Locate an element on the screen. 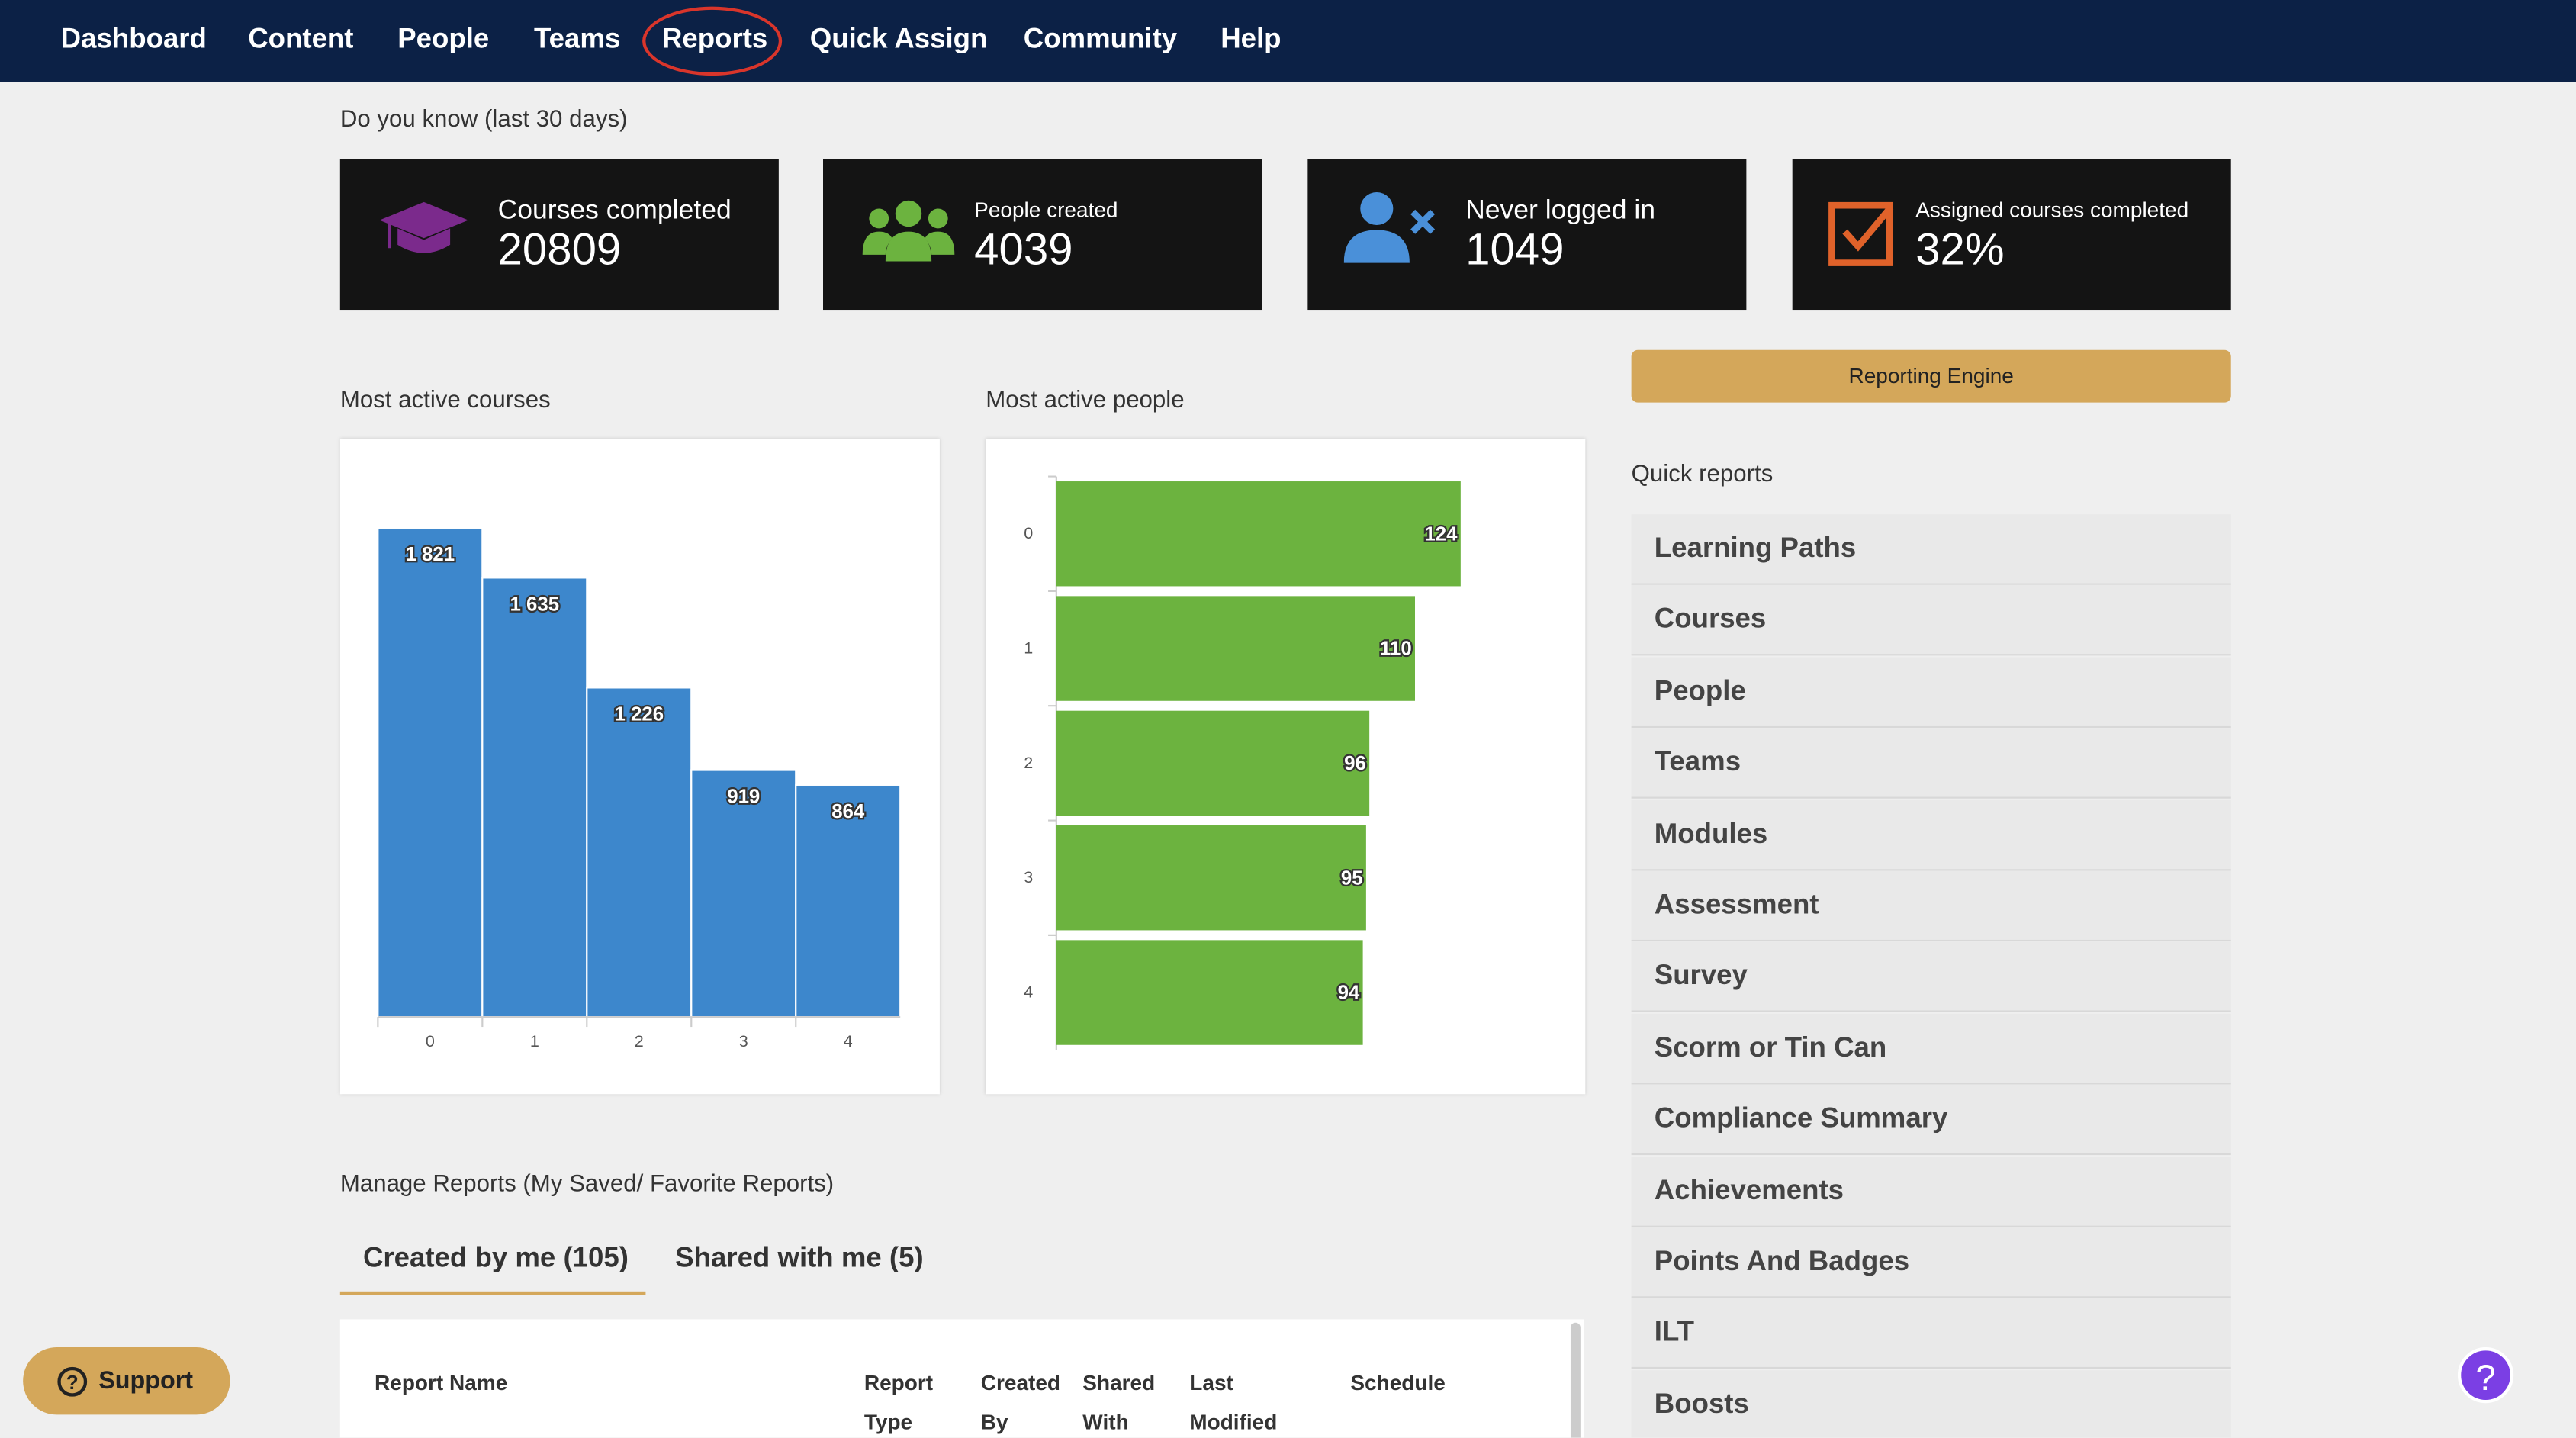 This screenshot has width=2576, height=1438. help-button: ? is located at coordinates (2486, 1376).